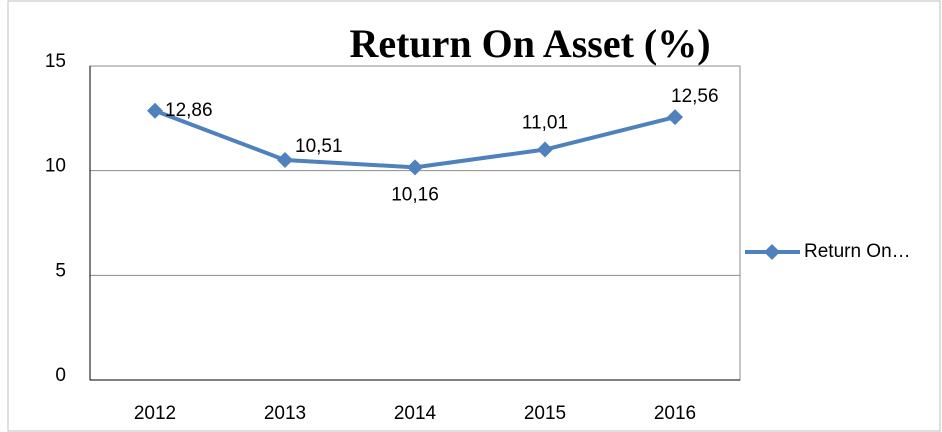 The height and width of the screenshot is (432, 942). Describe the element at coordinates (415, 194) in the screenshot. I see `data-label: 10,16` at that location.